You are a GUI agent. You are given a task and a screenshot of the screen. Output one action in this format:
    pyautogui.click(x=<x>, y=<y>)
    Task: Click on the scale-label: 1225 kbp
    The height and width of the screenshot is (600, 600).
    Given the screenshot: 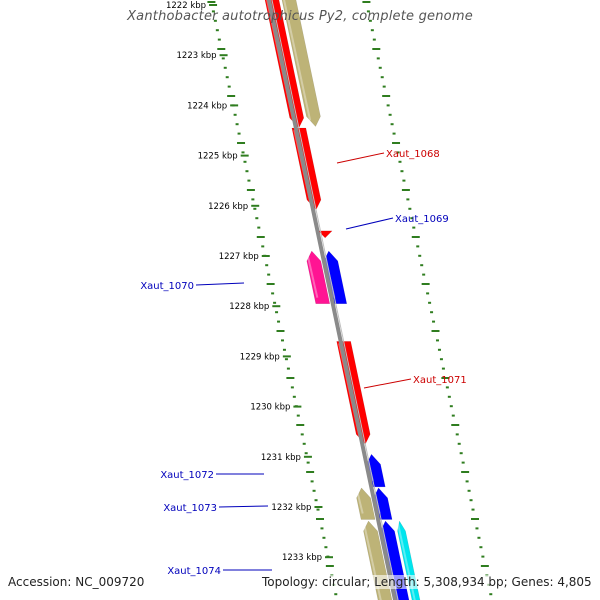 What is the action you would take?
    pyautogui.click(x=218, y=157)
    